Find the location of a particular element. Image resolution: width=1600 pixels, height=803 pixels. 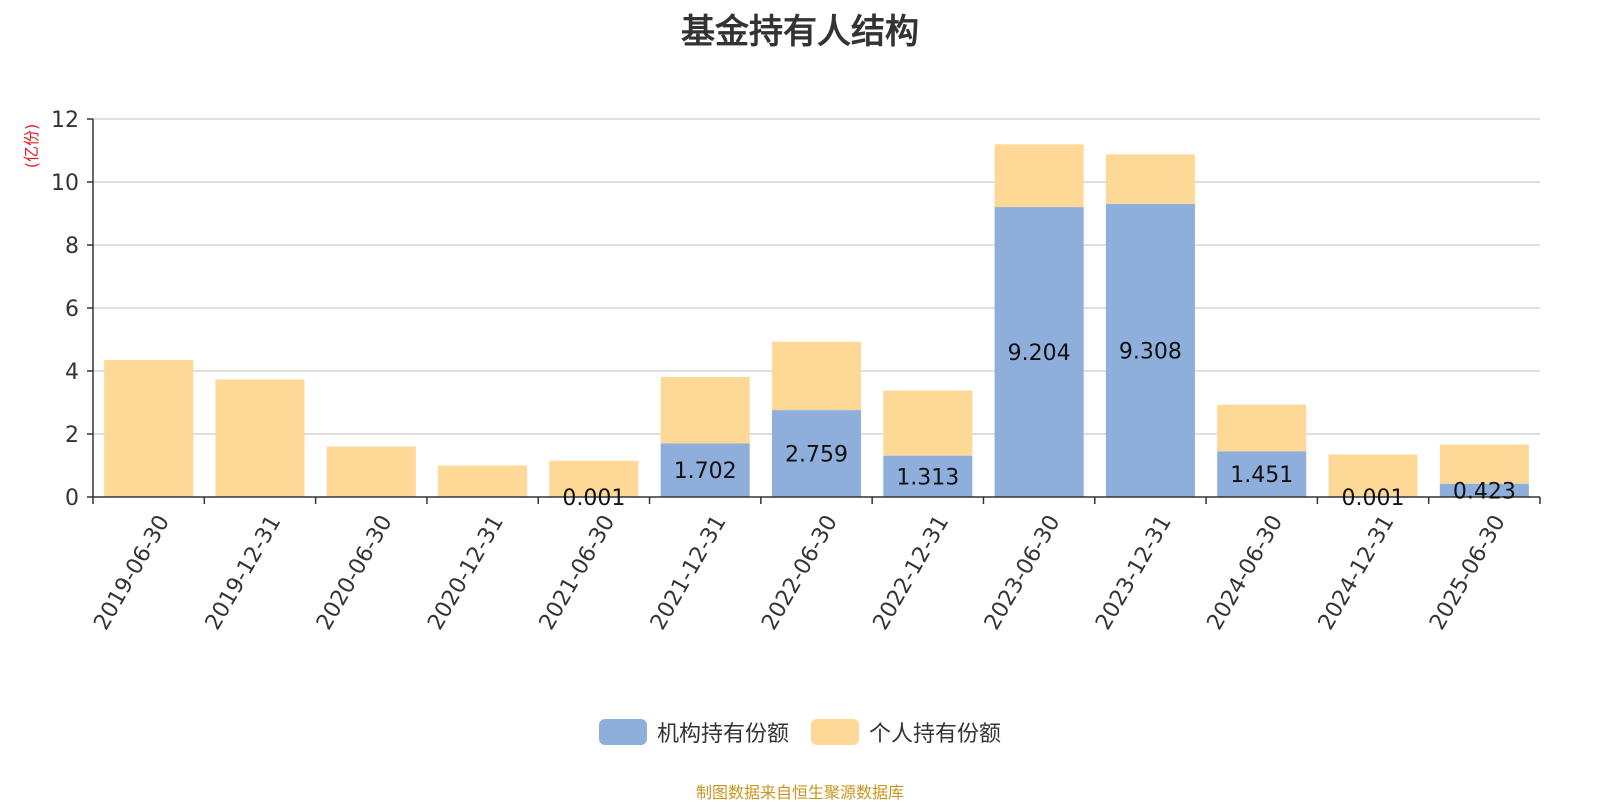

legend-item-individual: 个人持有份额 is located at coordinates (906, 732).